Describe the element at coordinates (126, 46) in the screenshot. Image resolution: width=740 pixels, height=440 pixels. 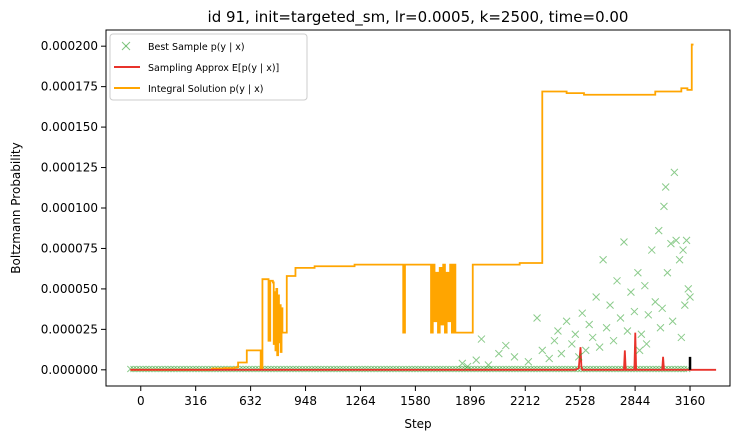
I see `legend-marker-best-sample` at that location.